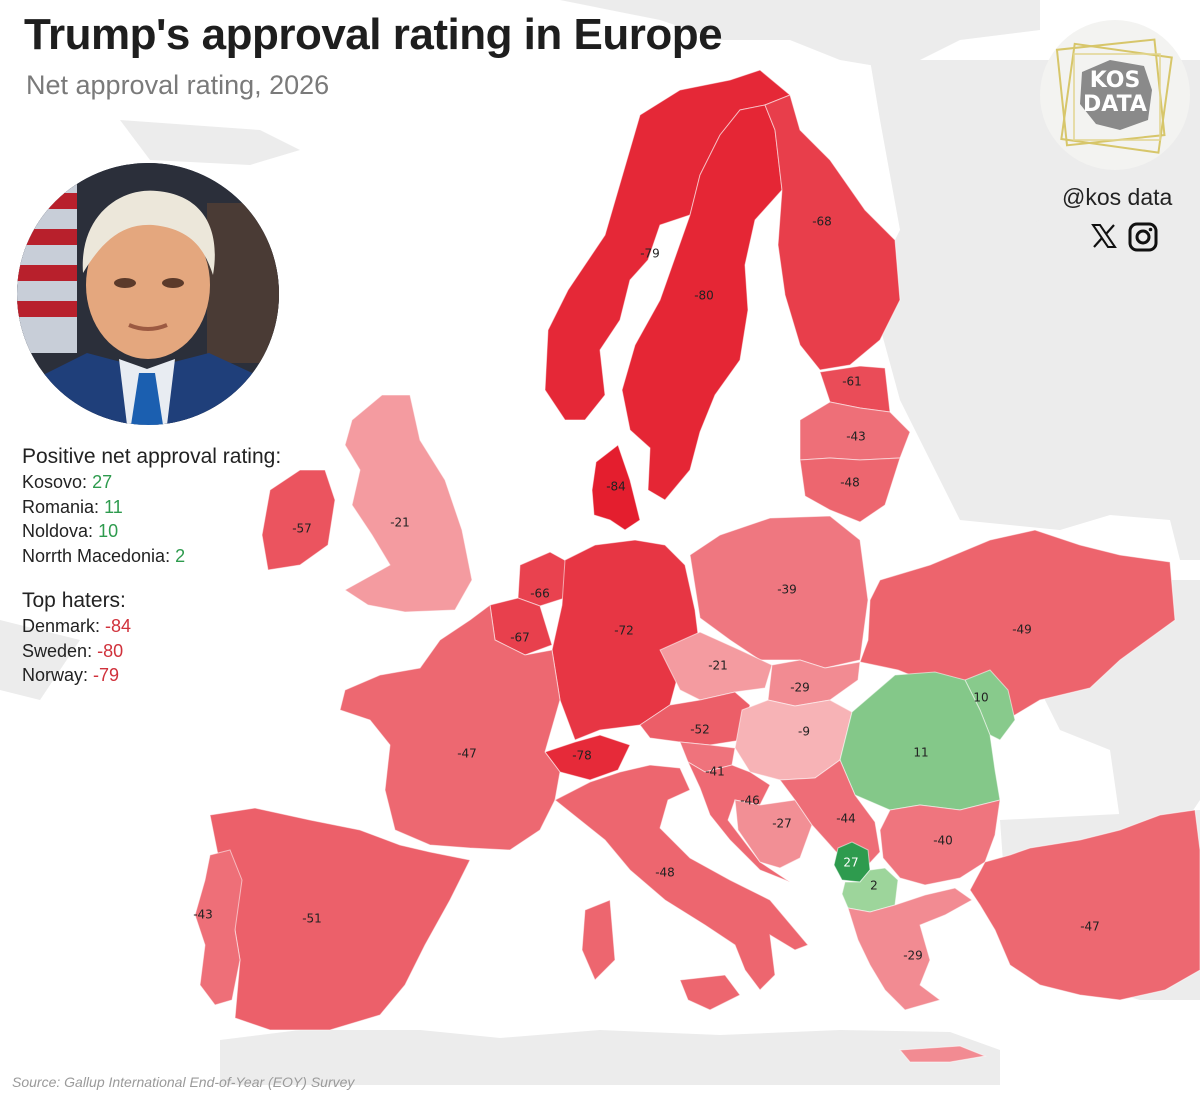 The image size is (1200, 1110). I want to click on country-value-label: -79, so click(650, 254).